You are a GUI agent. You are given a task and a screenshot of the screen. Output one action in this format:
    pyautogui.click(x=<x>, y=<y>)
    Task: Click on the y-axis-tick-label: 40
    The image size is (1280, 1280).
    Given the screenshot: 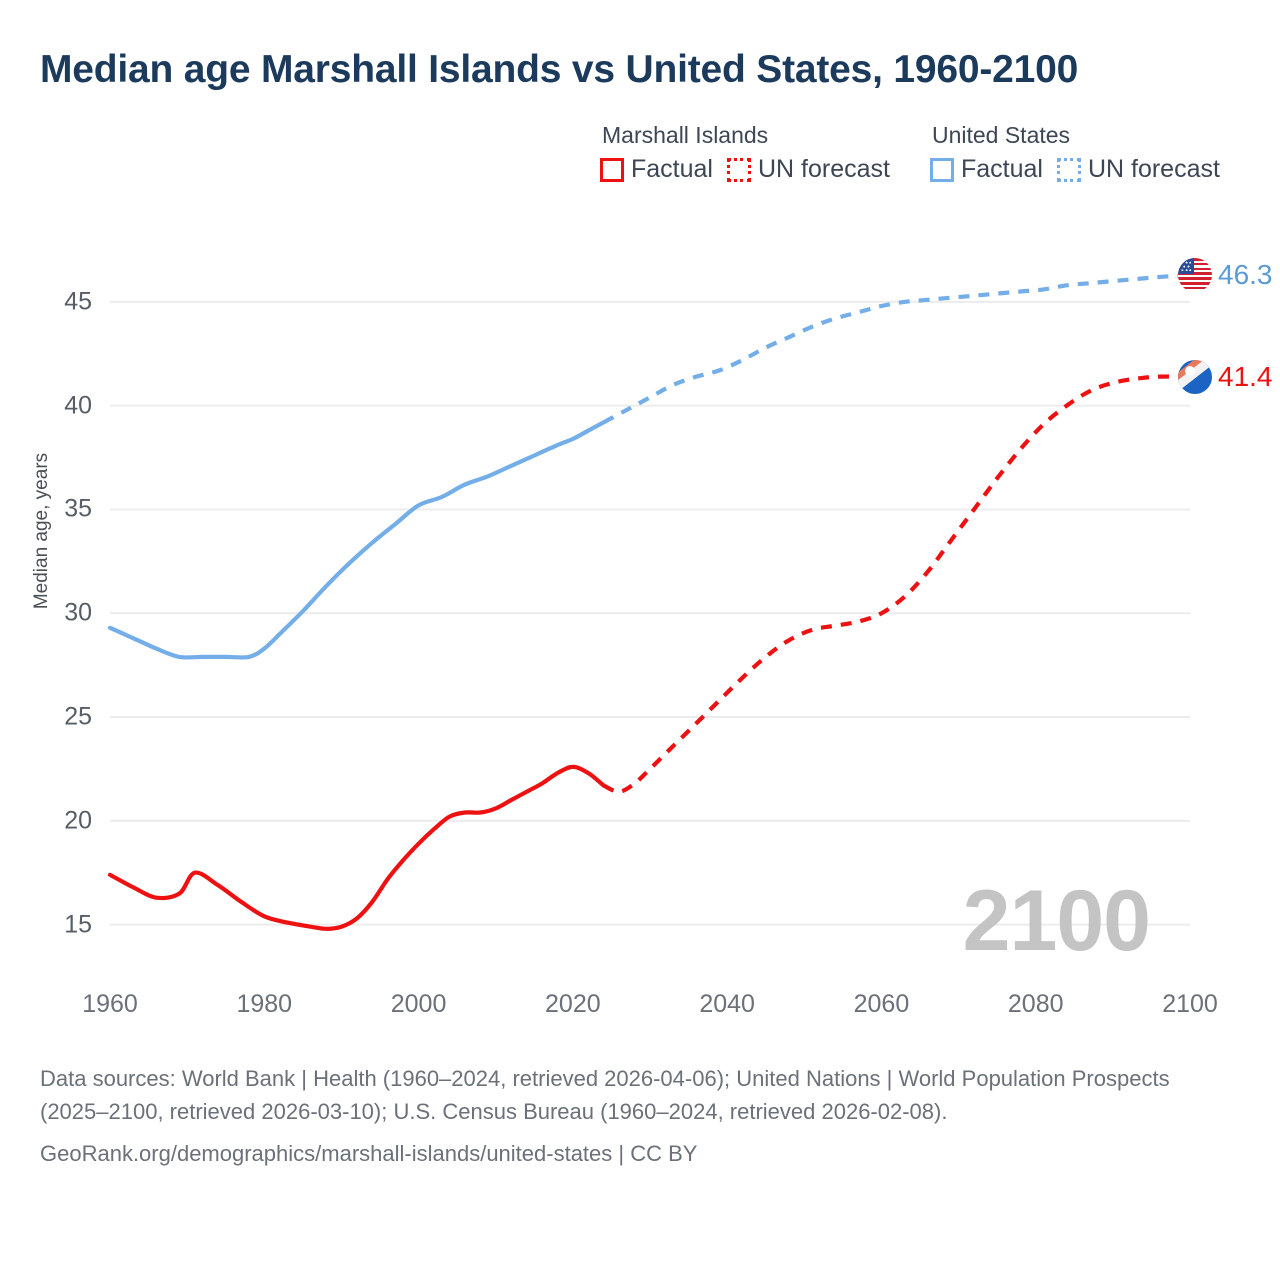 What is the action you would take?
    pyautogui.click(x=78, y=405)
    